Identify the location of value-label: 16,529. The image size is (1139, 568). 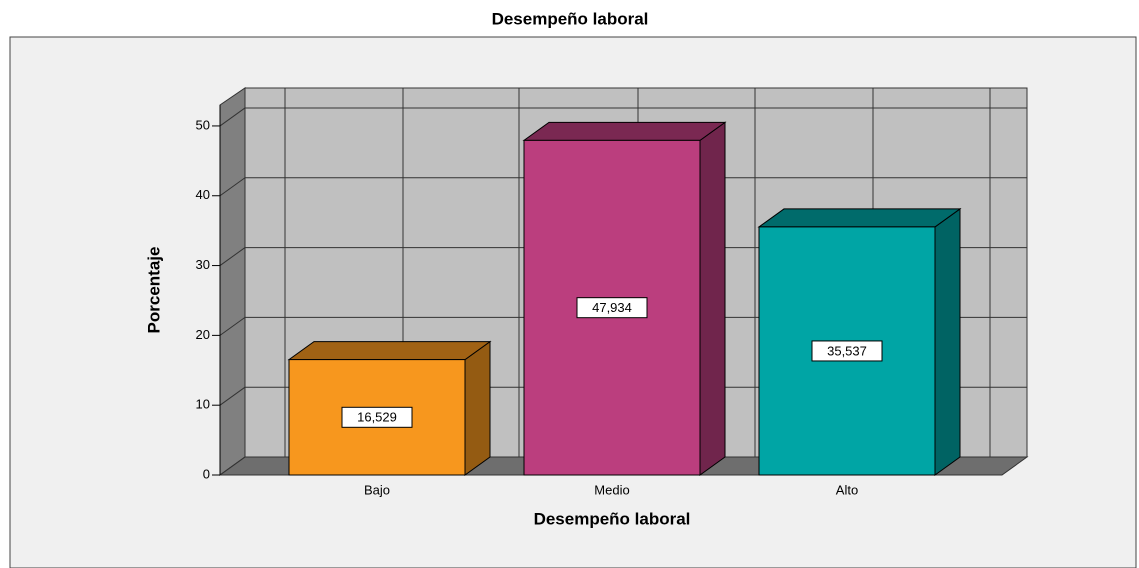
(377, 417).